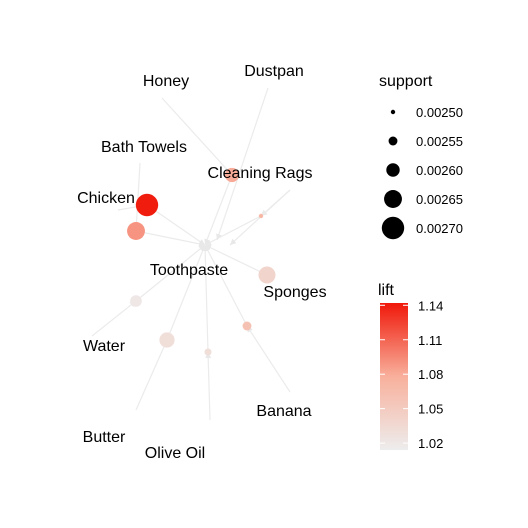  I want to click on support-legend-value-1: 0.00255, so click(439, 141).